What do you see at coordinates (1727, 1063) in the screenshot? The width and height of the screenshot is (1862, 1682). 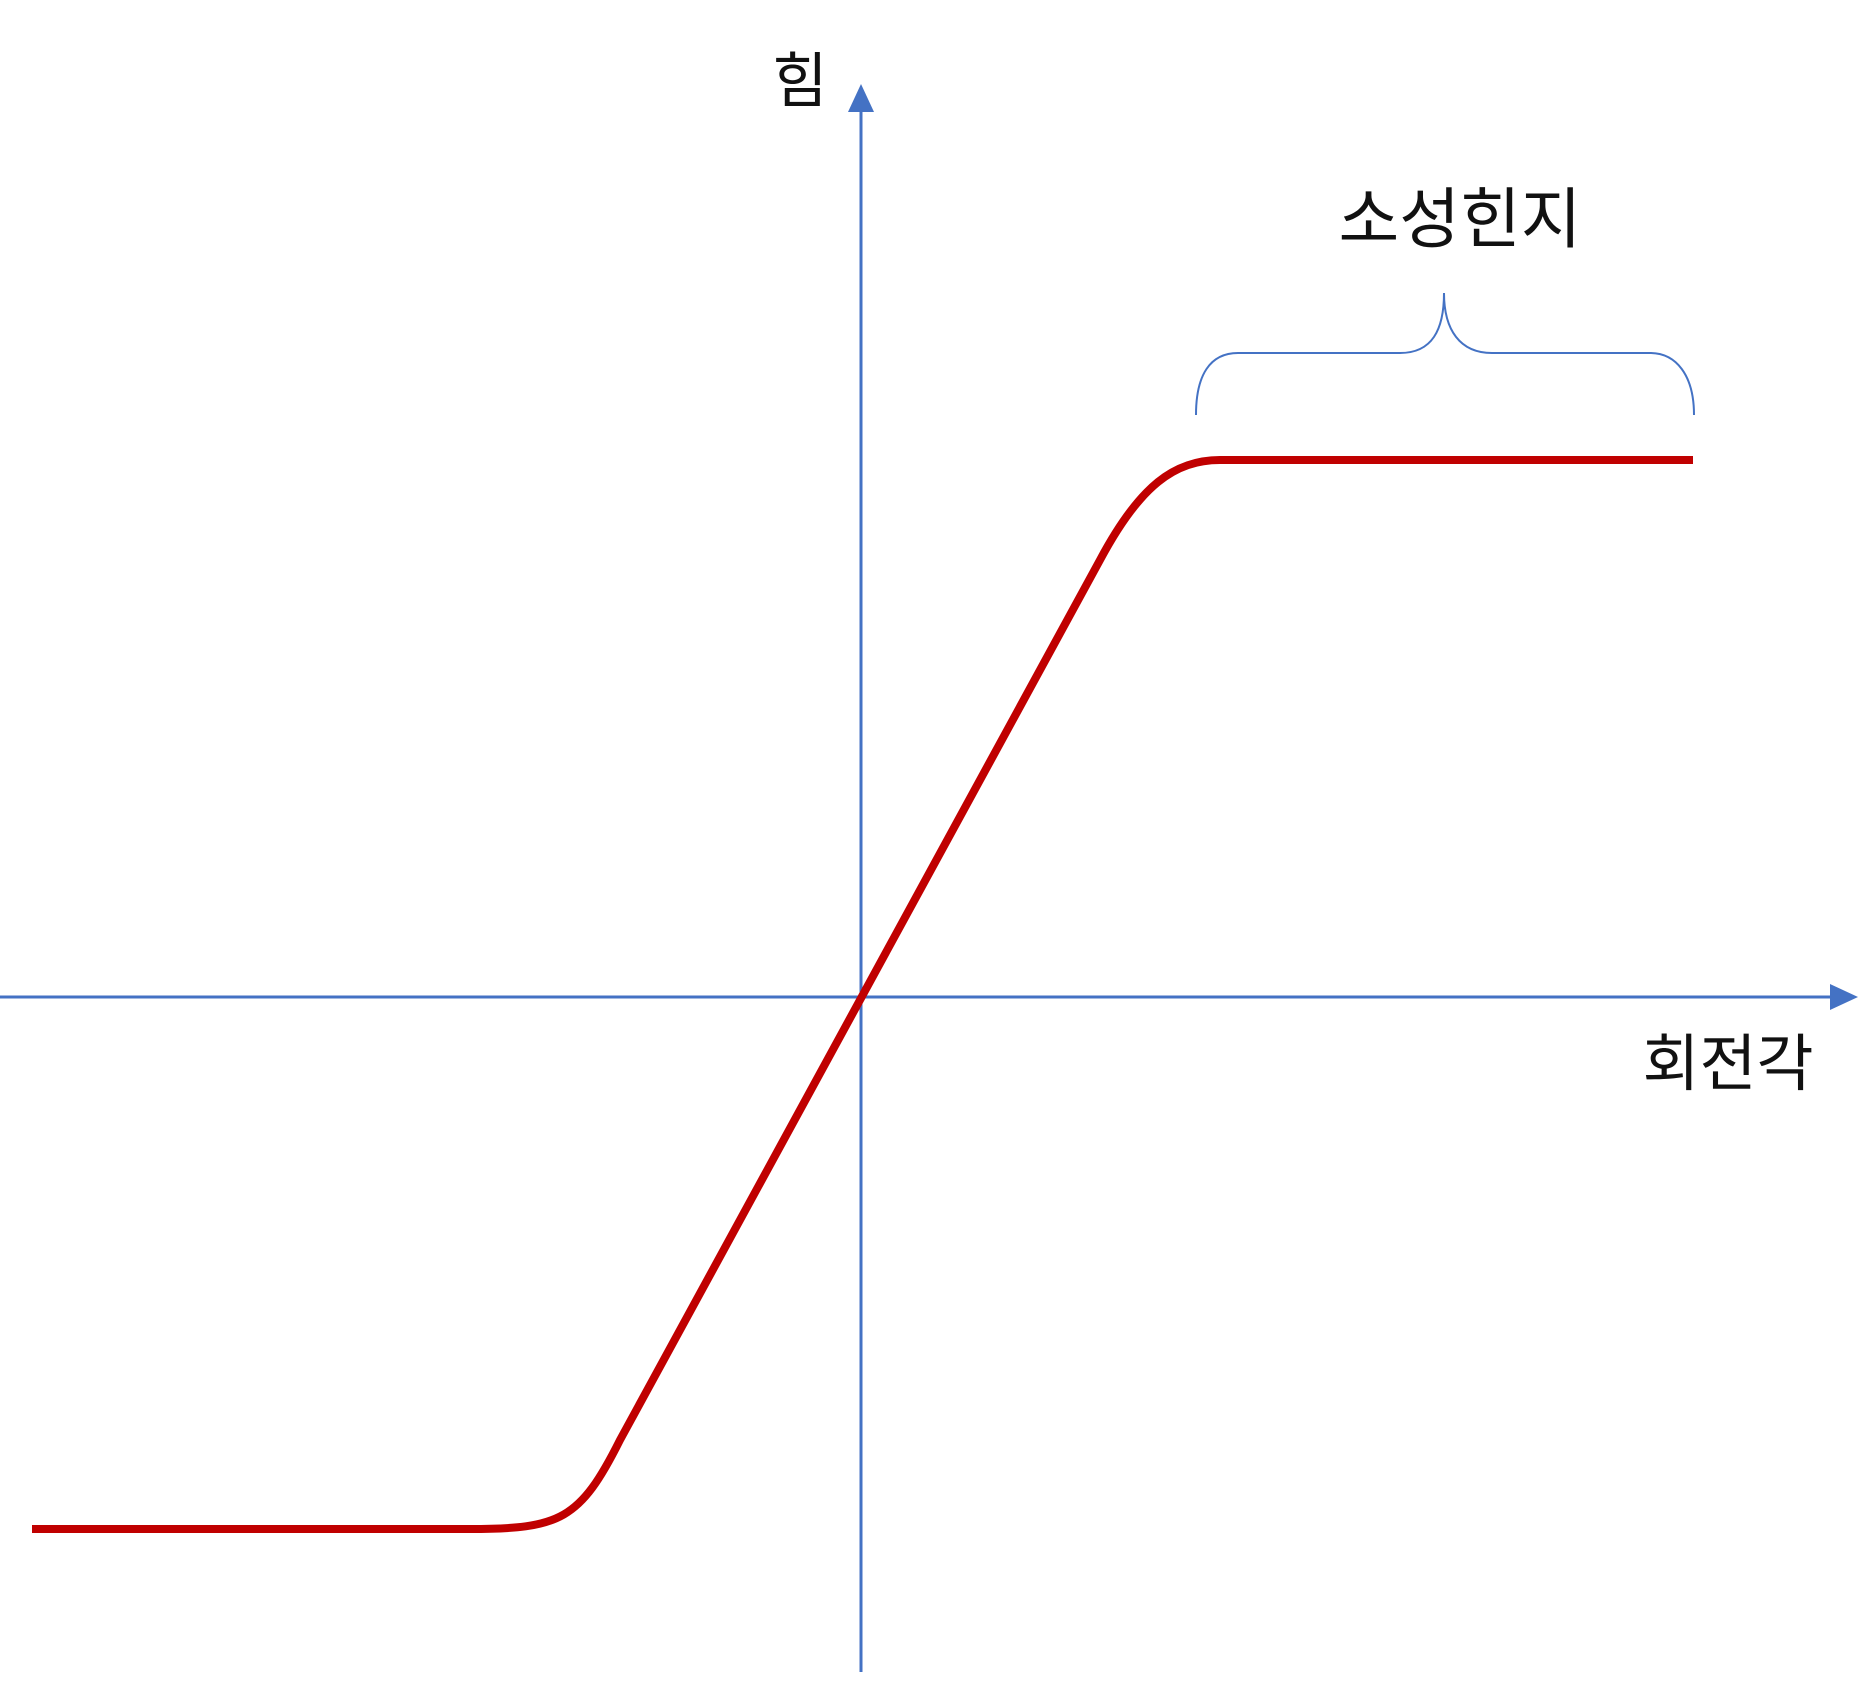 I see `x-axis-label: 회전각` at bounding box center [1727, 1063].